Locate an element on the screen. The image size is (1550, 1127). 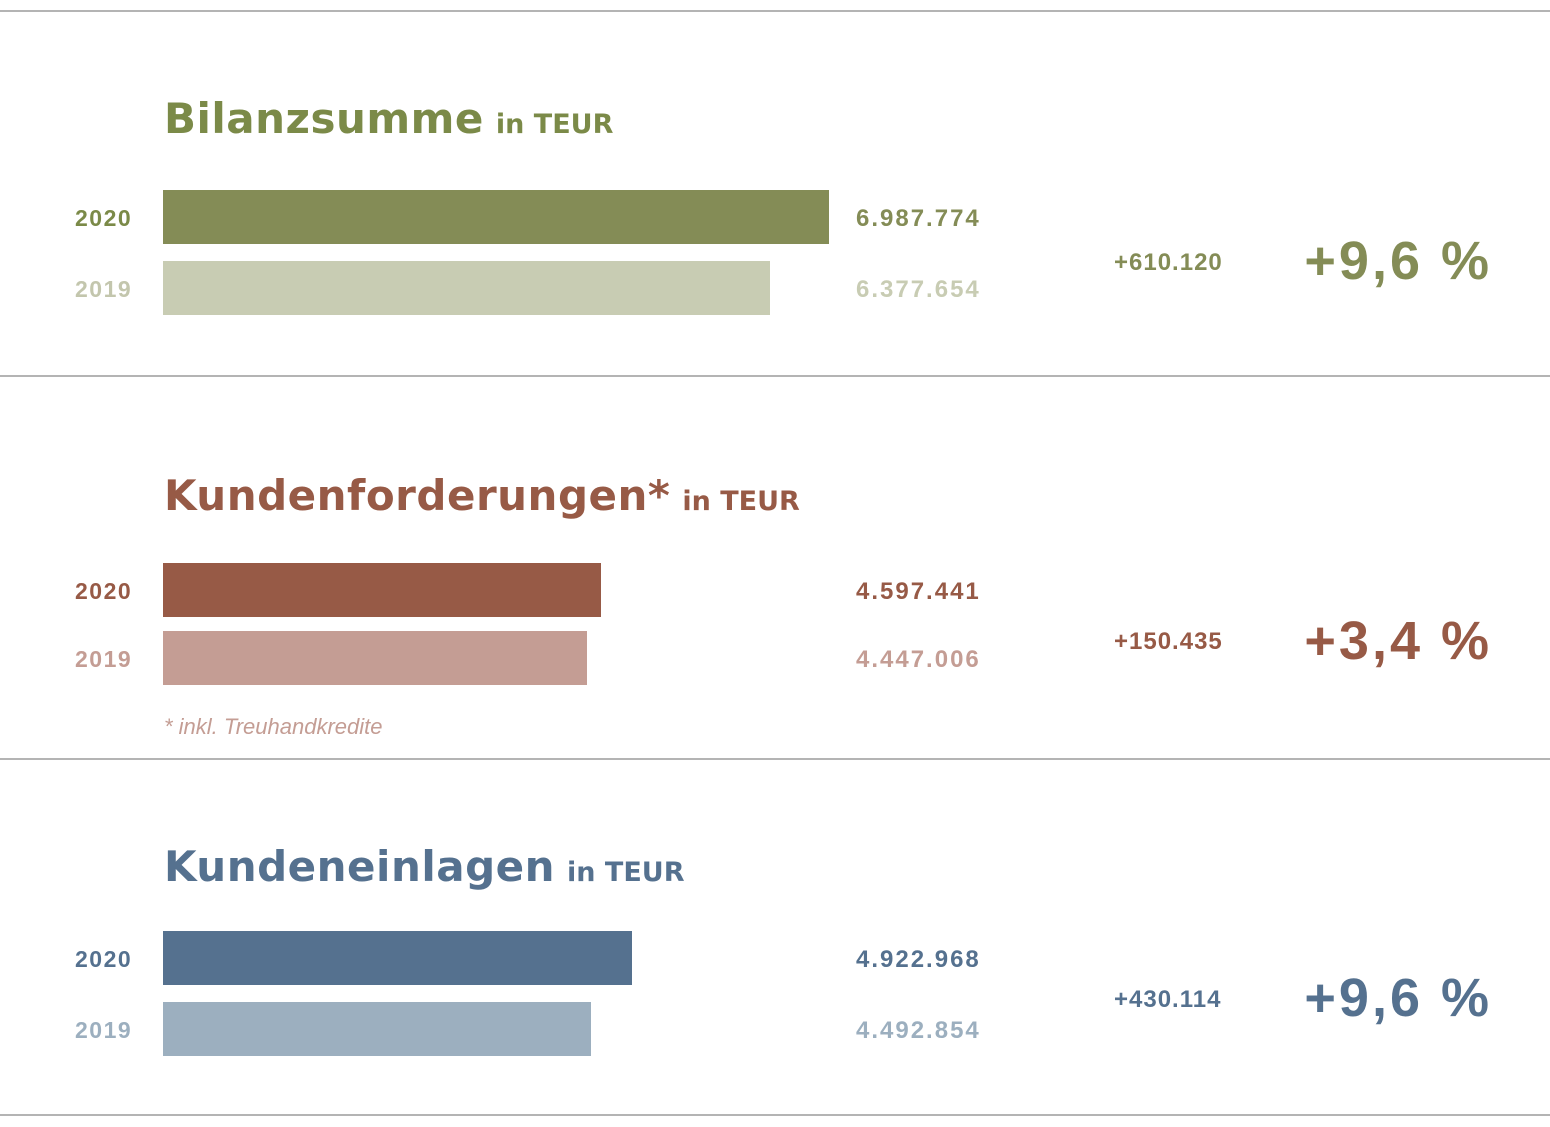
chart-title: Kundeneinlagen in TEUR is located at coordinates (424, 866).